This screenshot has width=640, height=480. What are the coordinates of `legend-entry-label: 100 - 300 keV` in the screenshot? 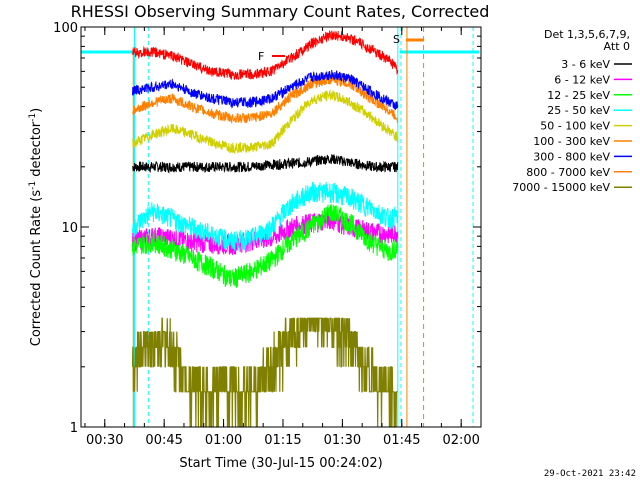 It's located at (571, 141).